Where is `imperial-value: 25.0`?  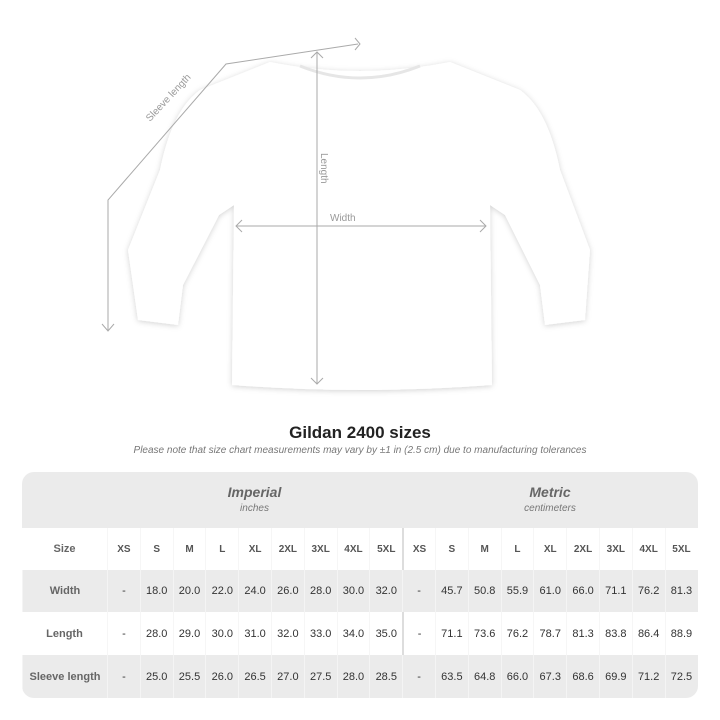 imperial-value: 25.0 is located at coordinates (156, 676).